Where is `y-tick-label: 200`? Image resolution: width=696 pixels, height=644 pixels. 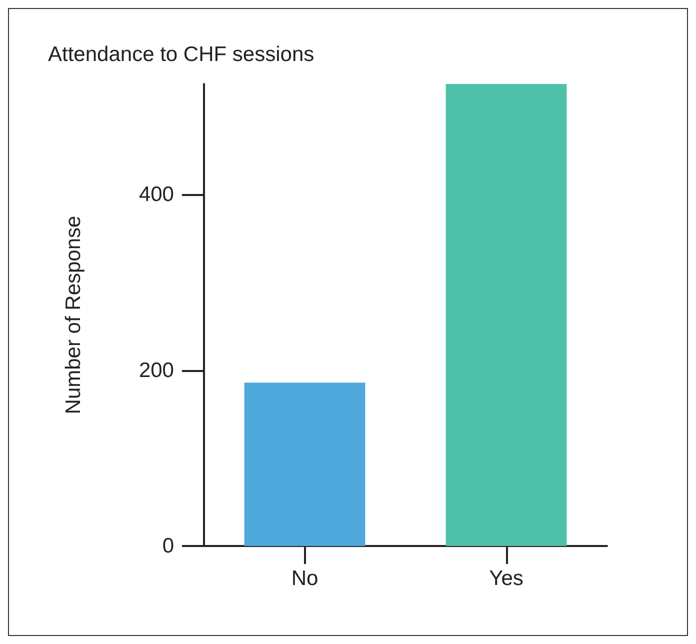 y-tick-label: 200 is located at coordinates (156, 370).